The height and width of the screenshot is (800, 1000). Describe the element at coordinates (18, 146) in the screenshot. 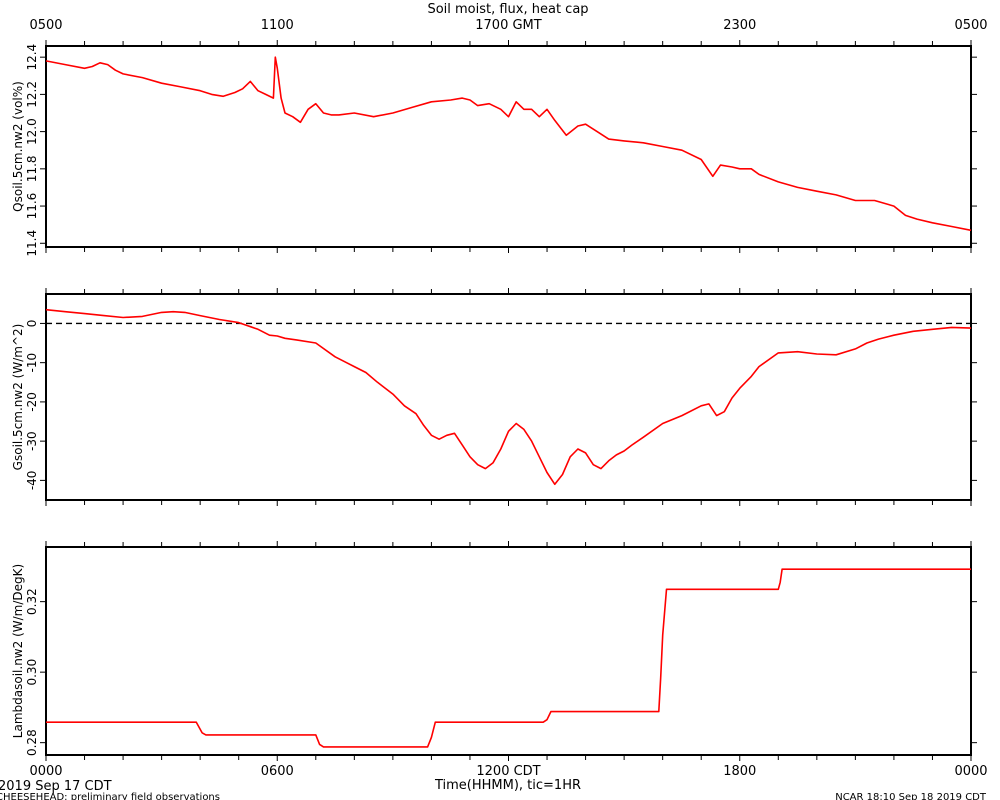

I see `y-axis-title: Qsoil.5cm.nw2 (vol%)` at that location.